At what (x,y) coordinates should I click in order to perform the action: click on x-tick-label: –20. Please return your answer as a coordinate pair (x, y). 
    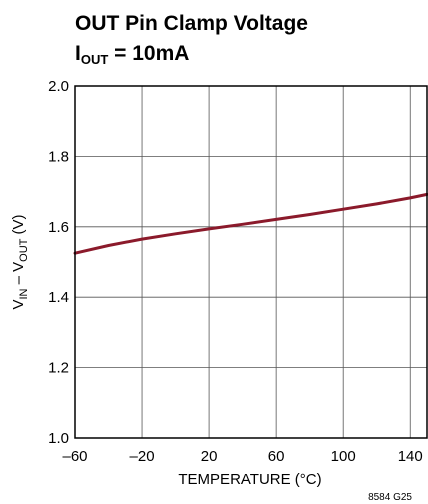
    Looking at the image, I should click on (142, 456).